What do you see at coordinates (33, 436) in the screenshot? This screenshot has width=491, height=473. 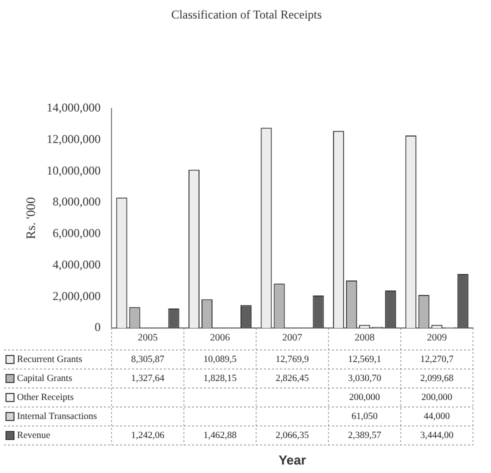 I see `legend-label: Revenue` at bounding box center [33, 436].